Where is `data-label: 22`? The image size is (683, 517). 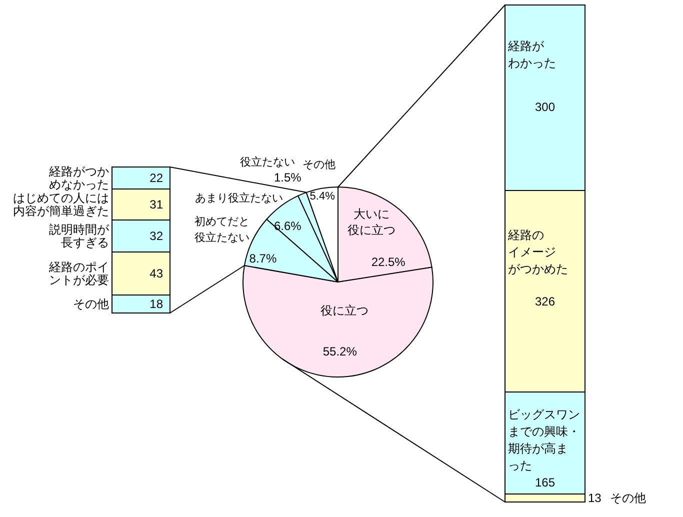
data-label: 22 is located at coordinates (157, 178).